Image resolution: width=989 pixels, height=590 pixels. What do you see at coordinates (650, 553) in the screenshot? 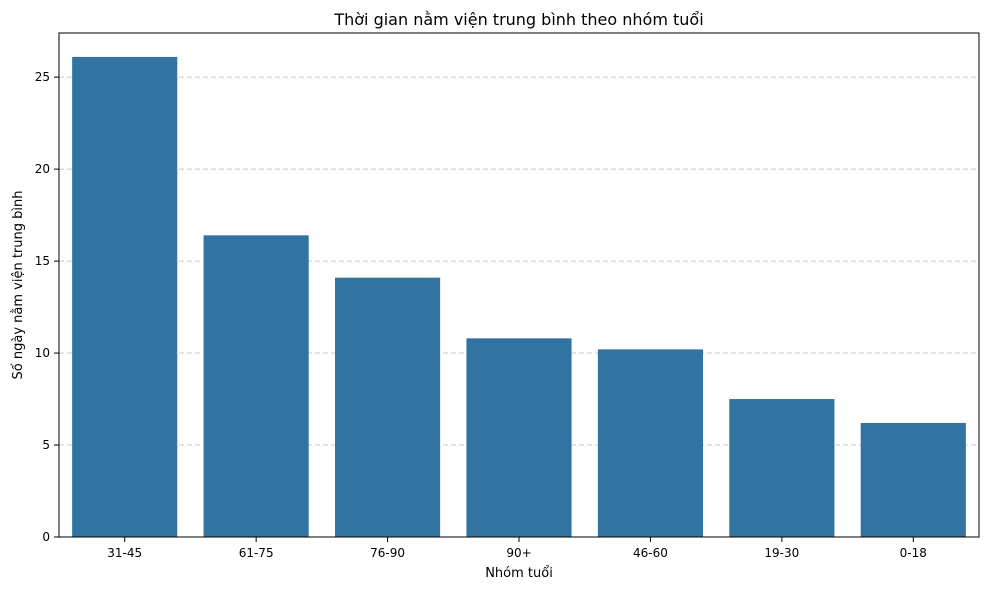
I see `x-tick-label: 46-60` at bounding box center [650, 553].